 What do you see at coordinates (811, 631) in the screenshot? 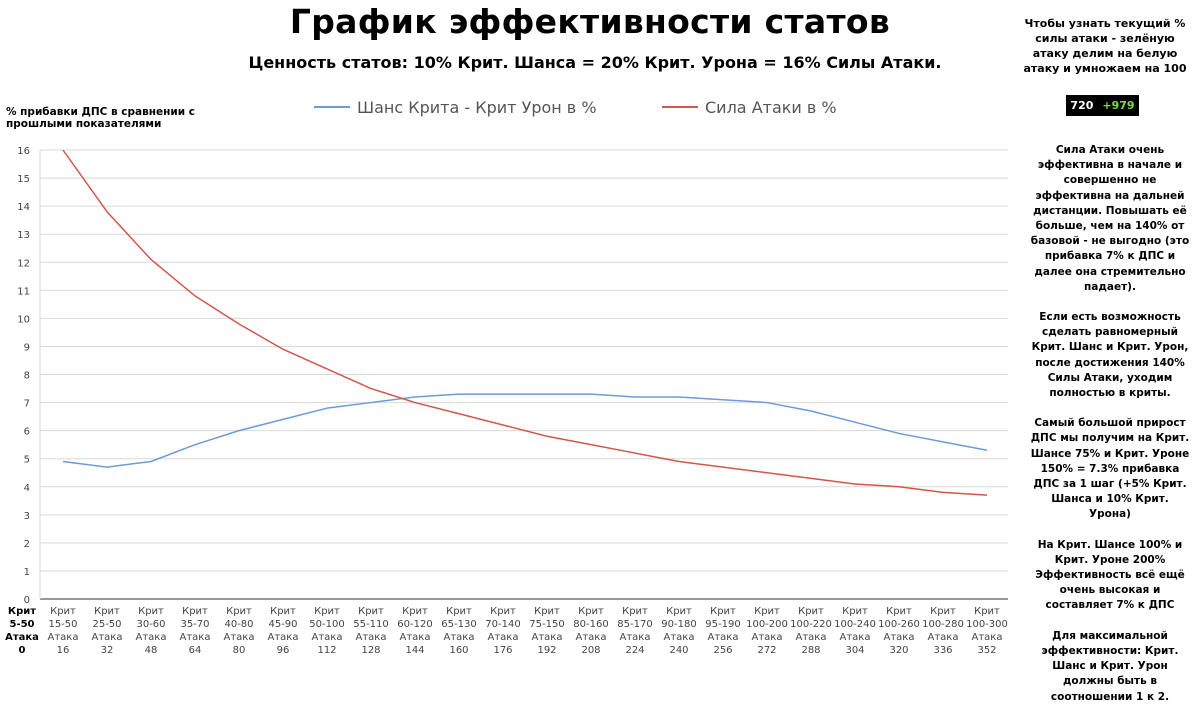
I see `x-tick-label: Крит 100-220 Атака 288` at bounding box center [811, 631].